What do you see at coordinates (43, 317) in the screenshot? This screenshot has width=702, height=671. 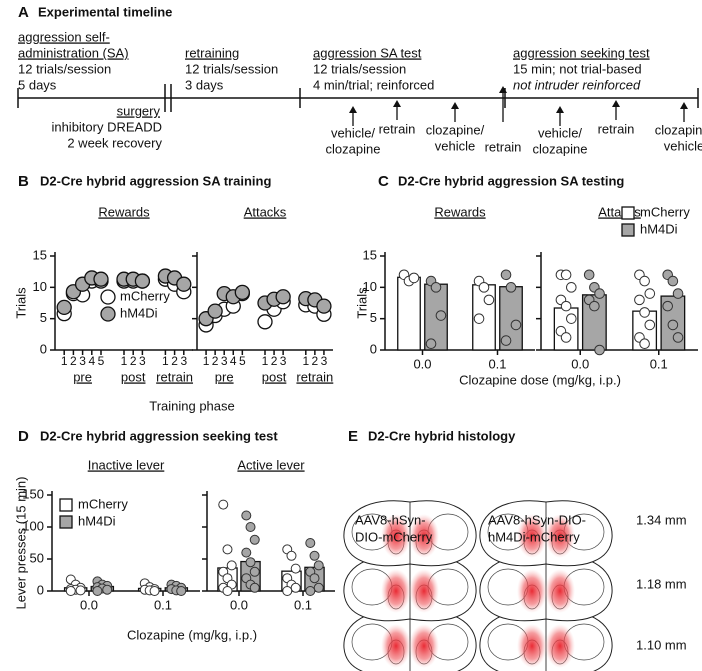 I see `y-tick-label: 5` at bounding box center [43, 317].